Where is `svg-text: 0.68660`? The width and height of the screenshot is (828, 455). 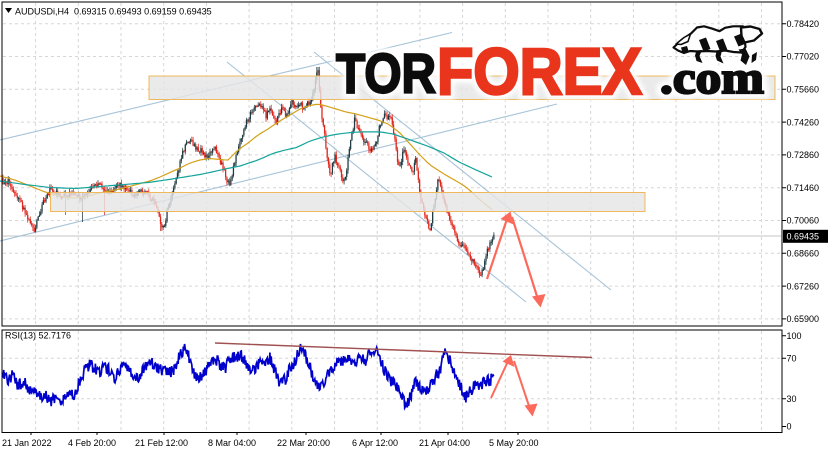
svg-text: 0.68660 is located at coordinates (803, 254).